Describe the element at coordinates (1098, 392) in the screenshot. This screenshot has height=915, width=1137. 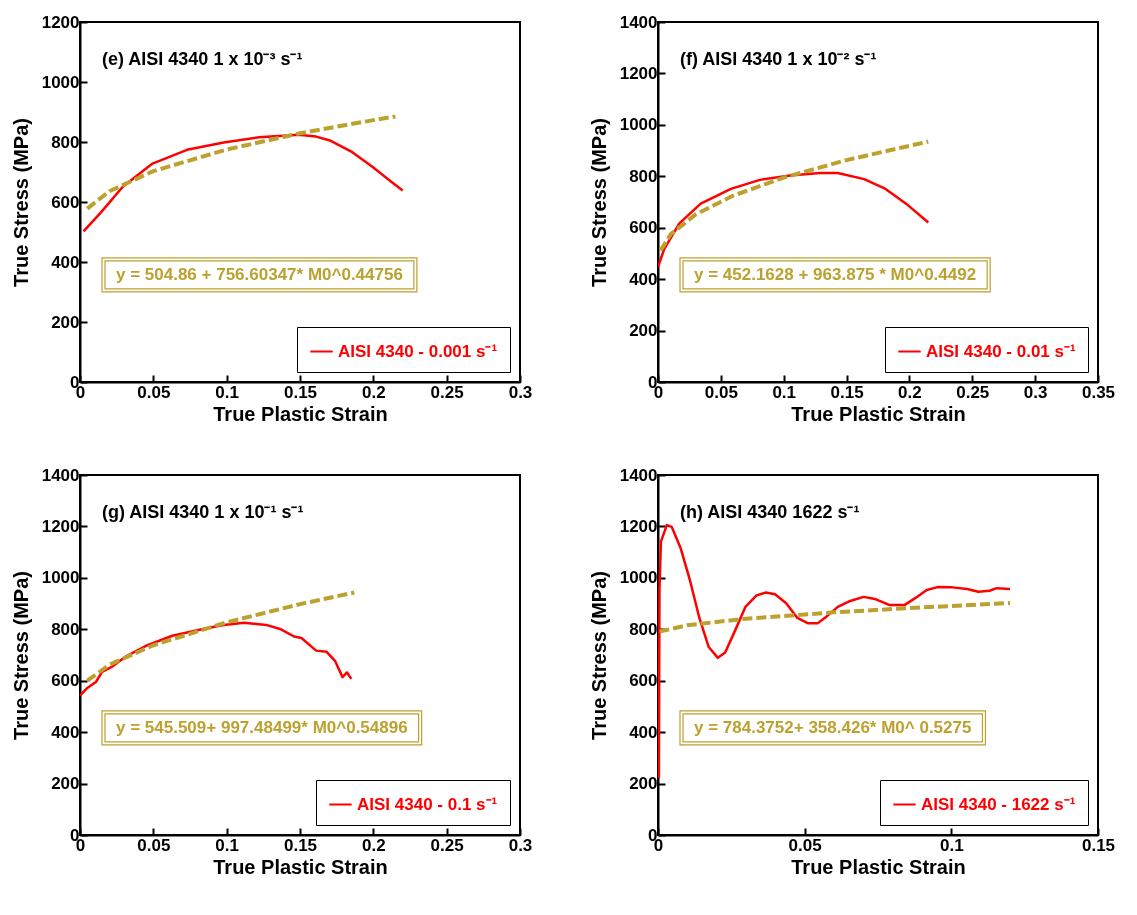
I see `x-tick-label: 0.35` at that location.